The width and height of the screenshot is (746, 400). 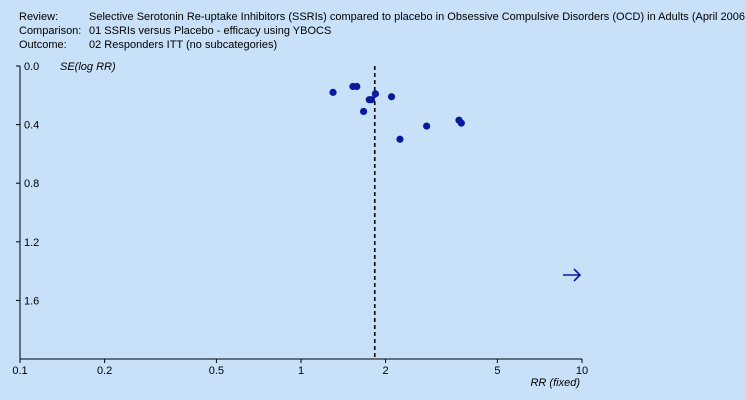 What do you see at coordinates (555, 383) in the screenshot?
I see `x-axis-title: RR (fixed)` at bounding box center [555, 383].